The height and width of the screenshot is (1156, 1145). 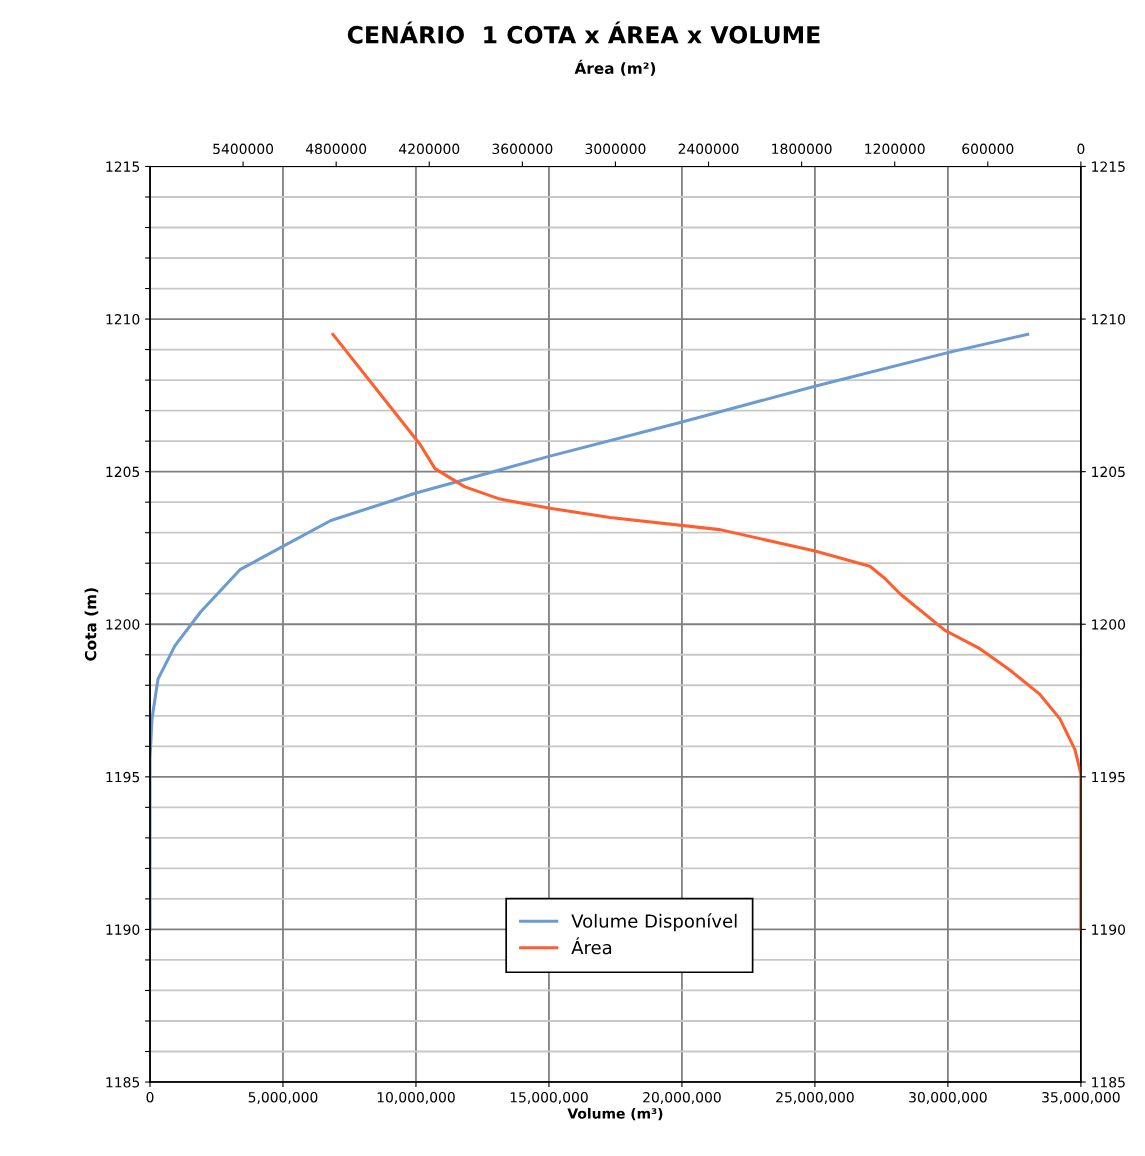 What do you see at coordinates (802, 149) in the screenshot?
I see `x2-tick-label: 1800000` at bounding box center [802, 149].